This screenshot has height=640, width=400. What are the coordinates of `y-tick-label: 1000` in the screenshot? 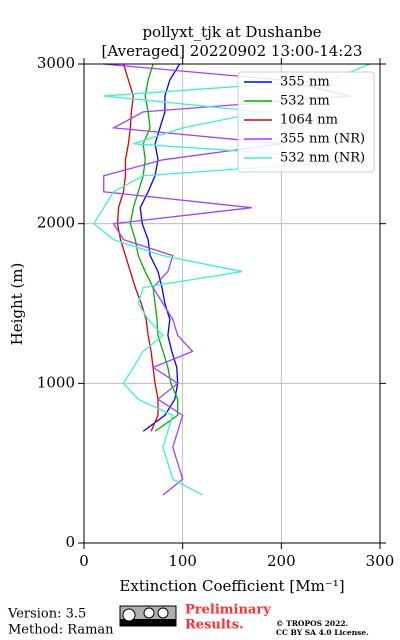 It's located at (56, 382).